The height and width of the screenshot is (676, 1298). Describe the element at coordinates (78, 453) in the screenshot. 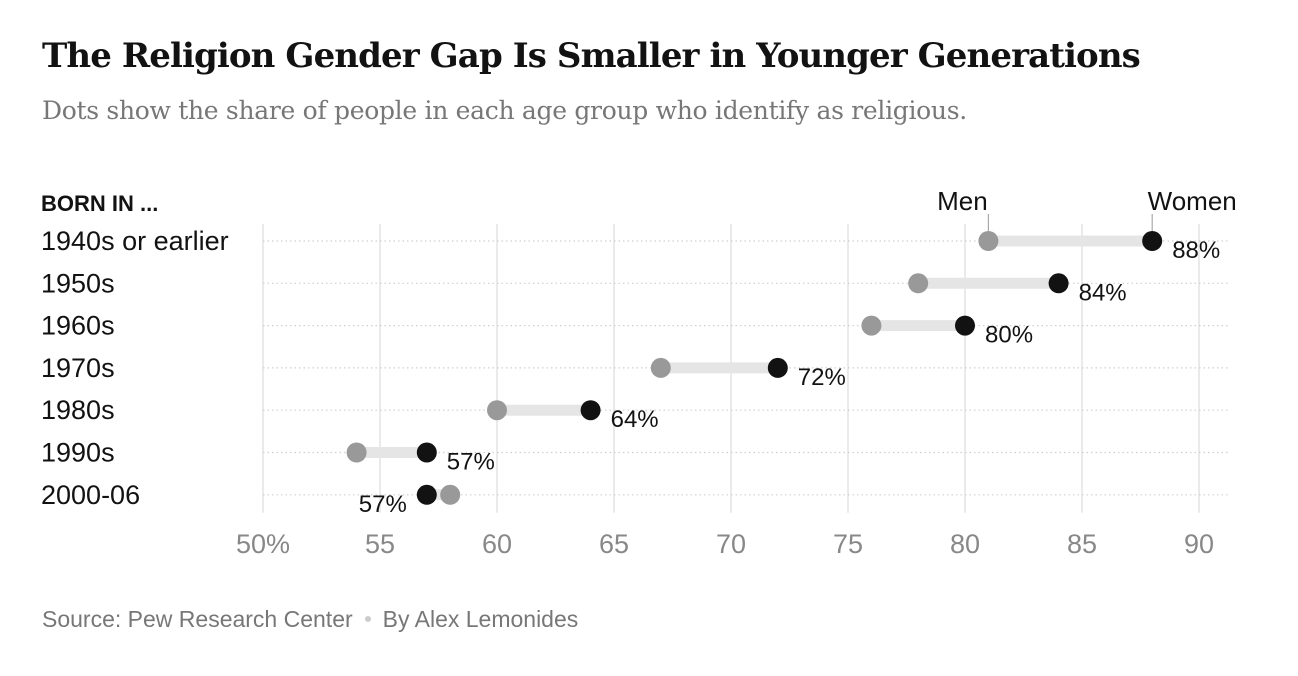

I see `category-label: 1990s` at that location.